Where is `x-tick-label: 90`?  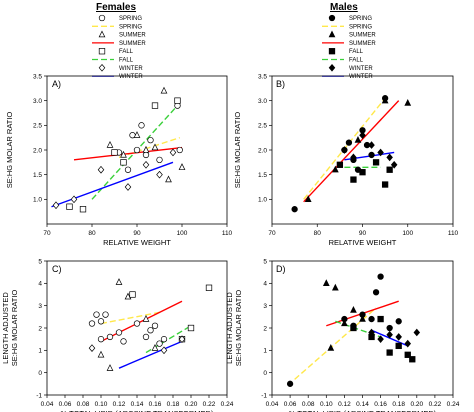
x-tick-label: 90 is located at coordinates (363, 233).